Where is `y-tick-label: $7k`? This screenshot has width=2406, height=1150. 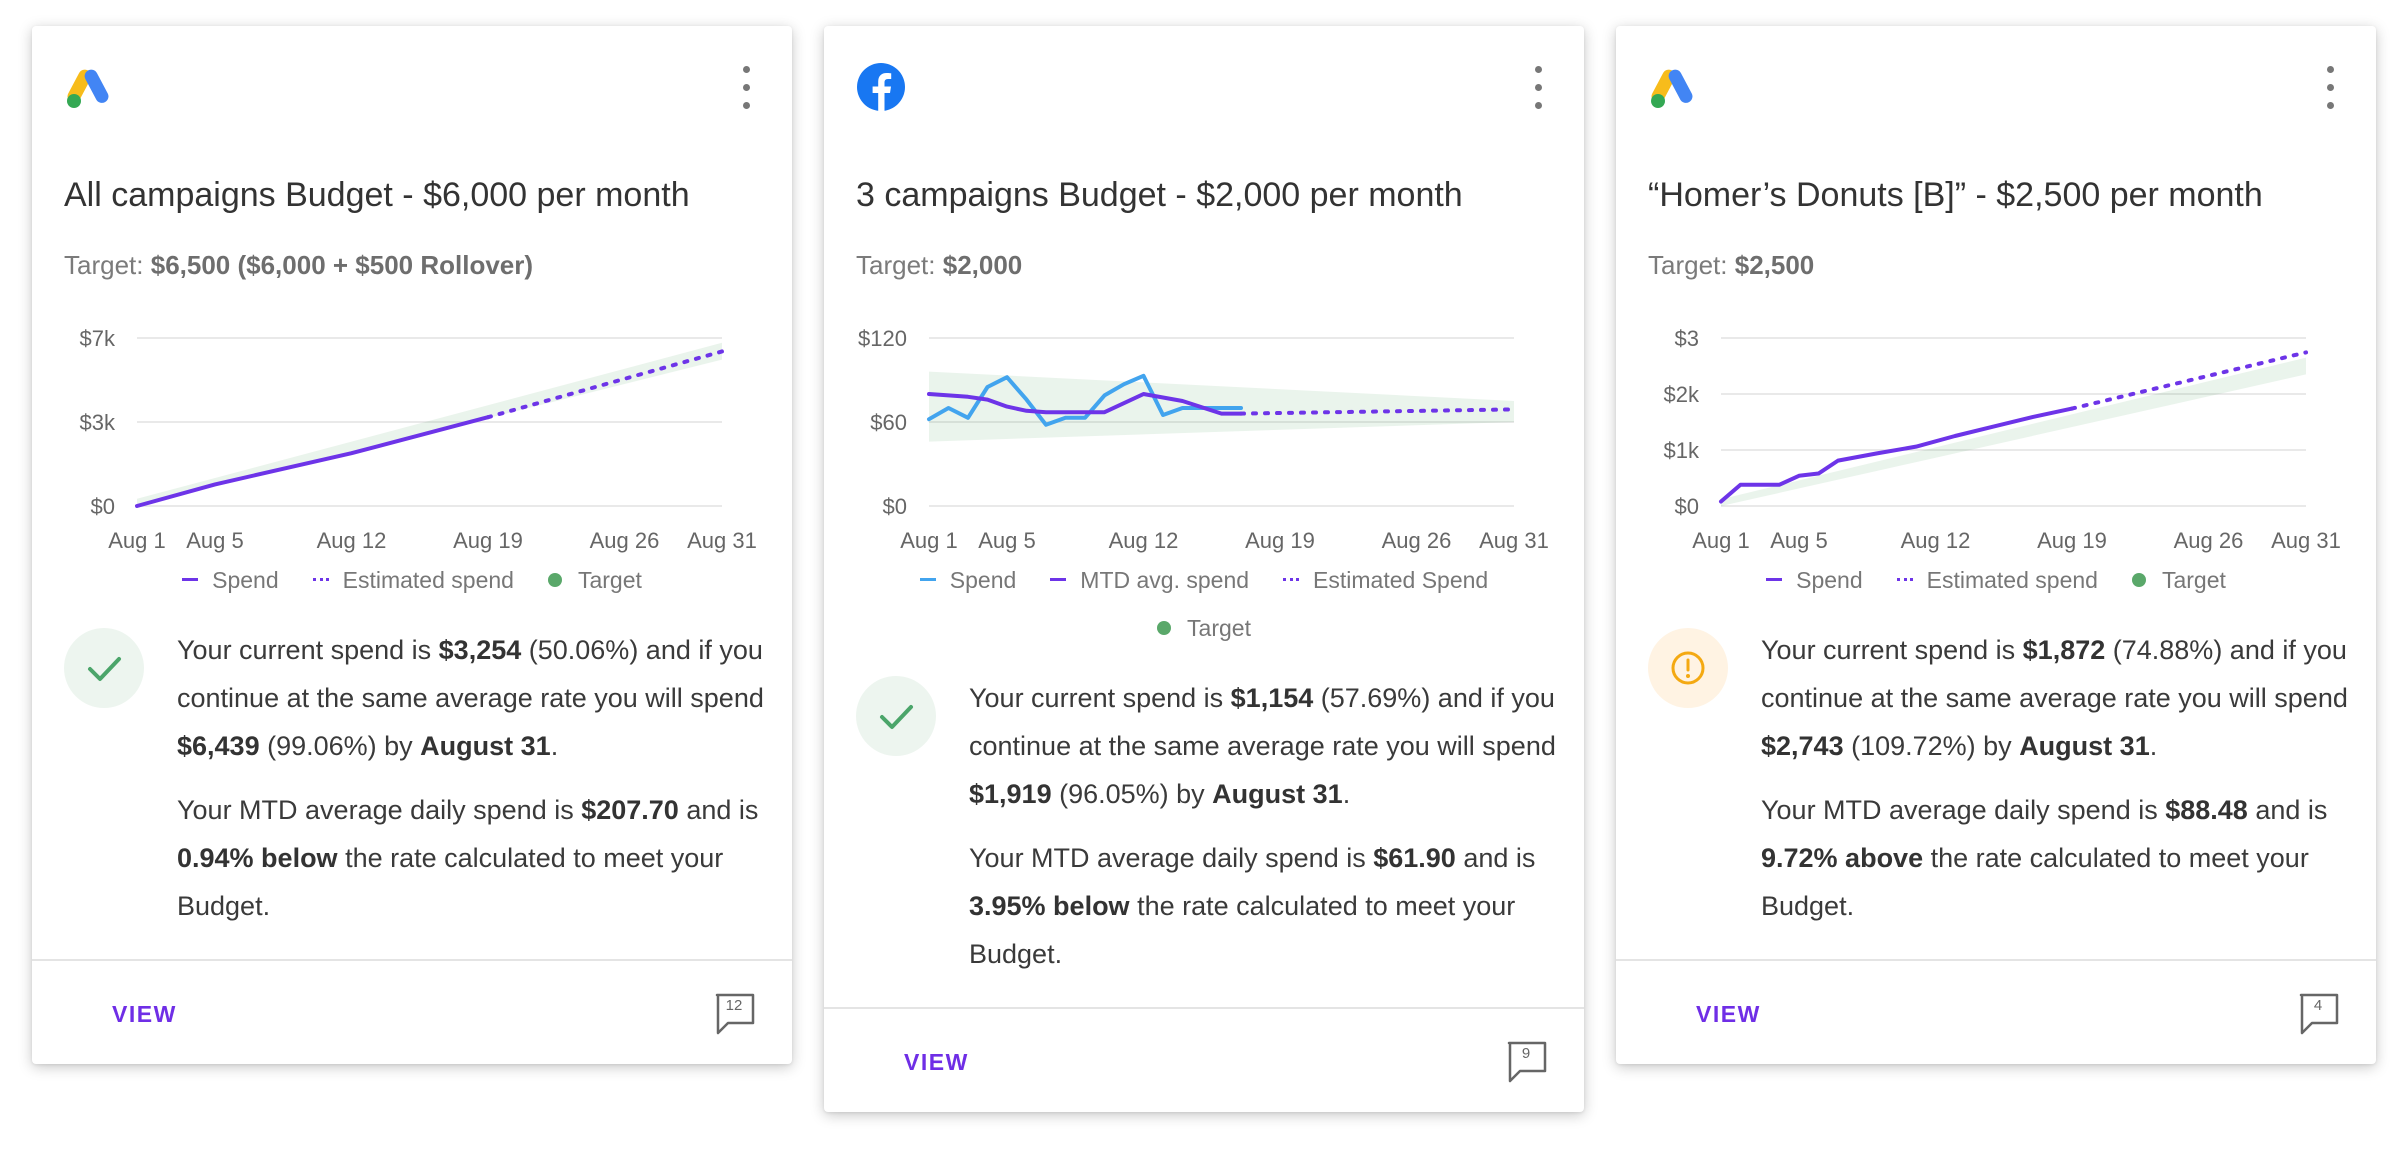
y-tick-label: $7k is located at coordinates (98, 338).